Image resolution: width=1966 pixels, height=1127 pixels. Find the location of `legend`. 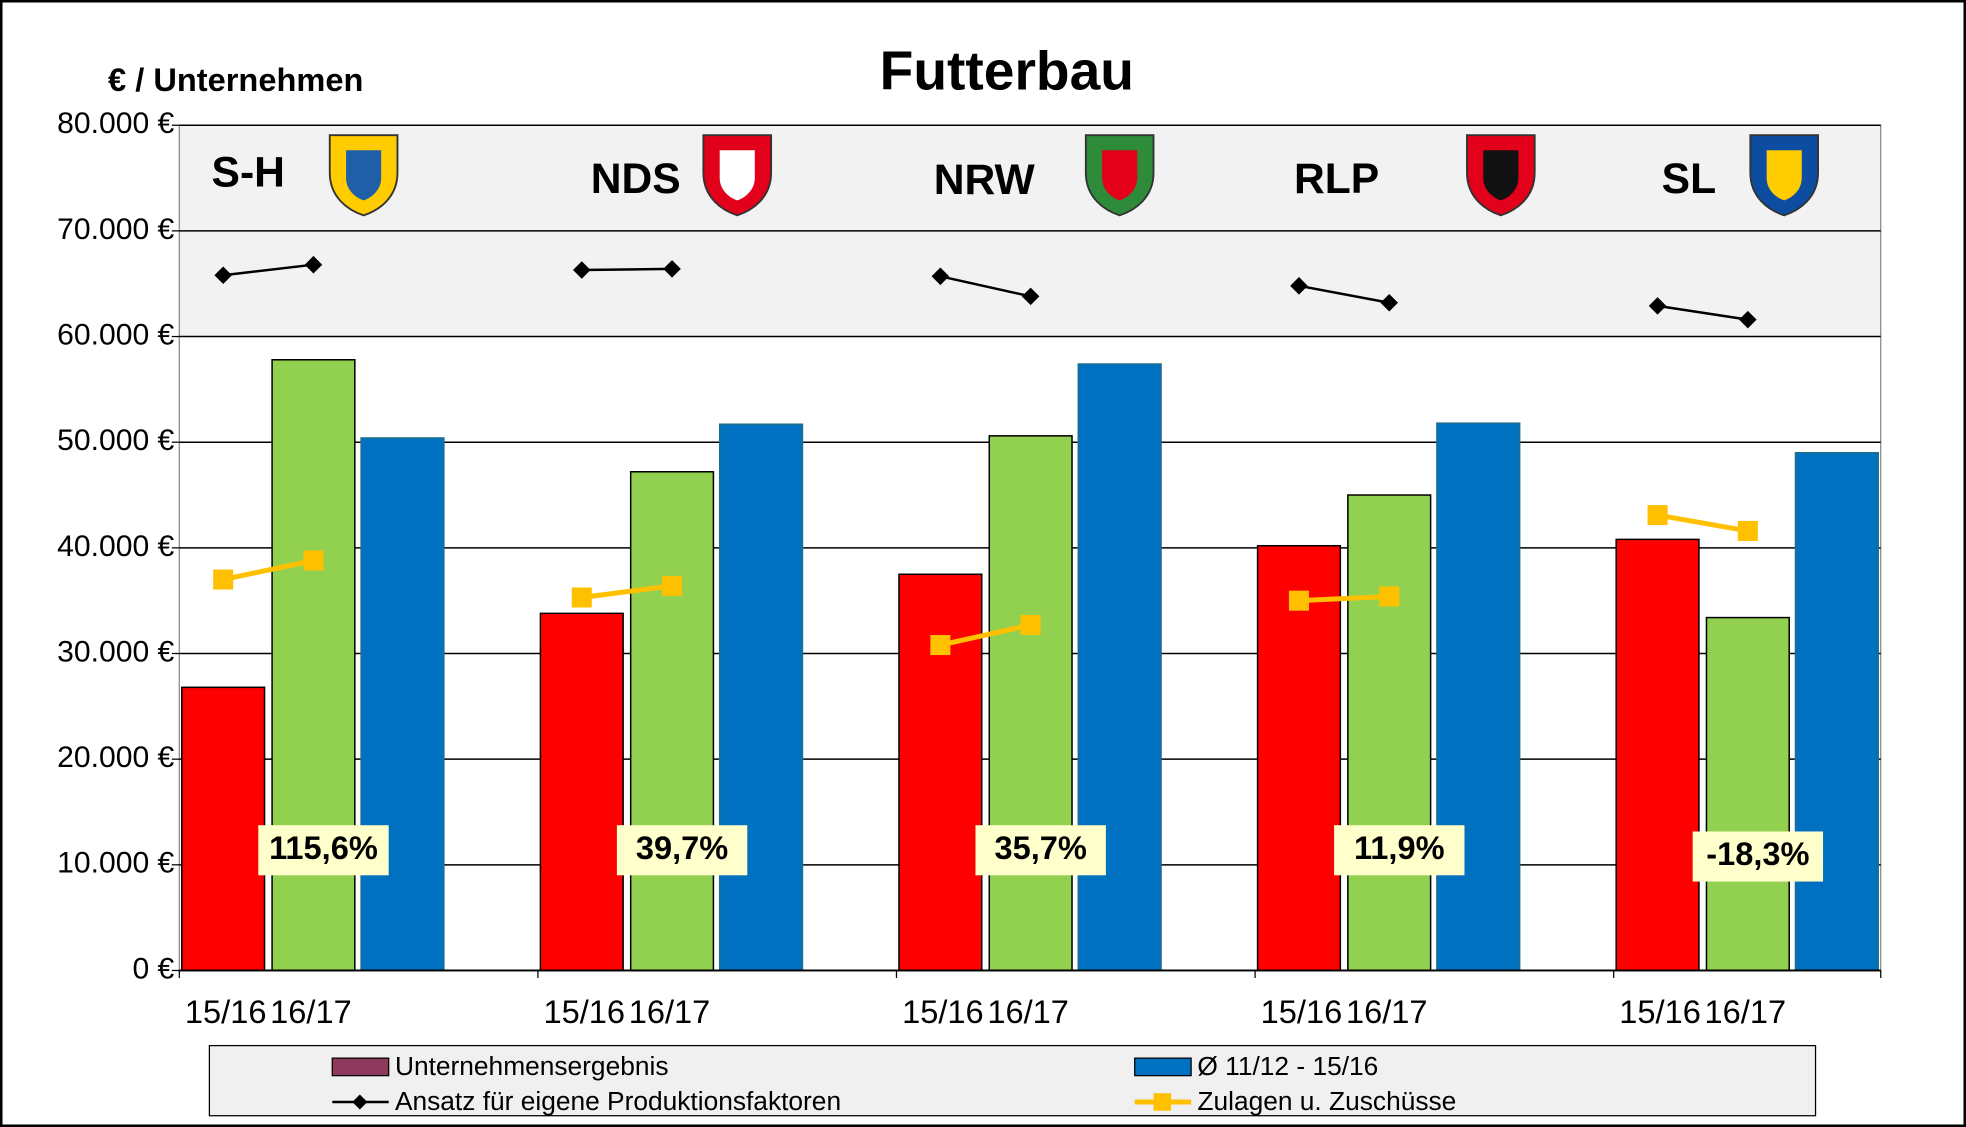

legend is located at coordinates (1012, 1080).